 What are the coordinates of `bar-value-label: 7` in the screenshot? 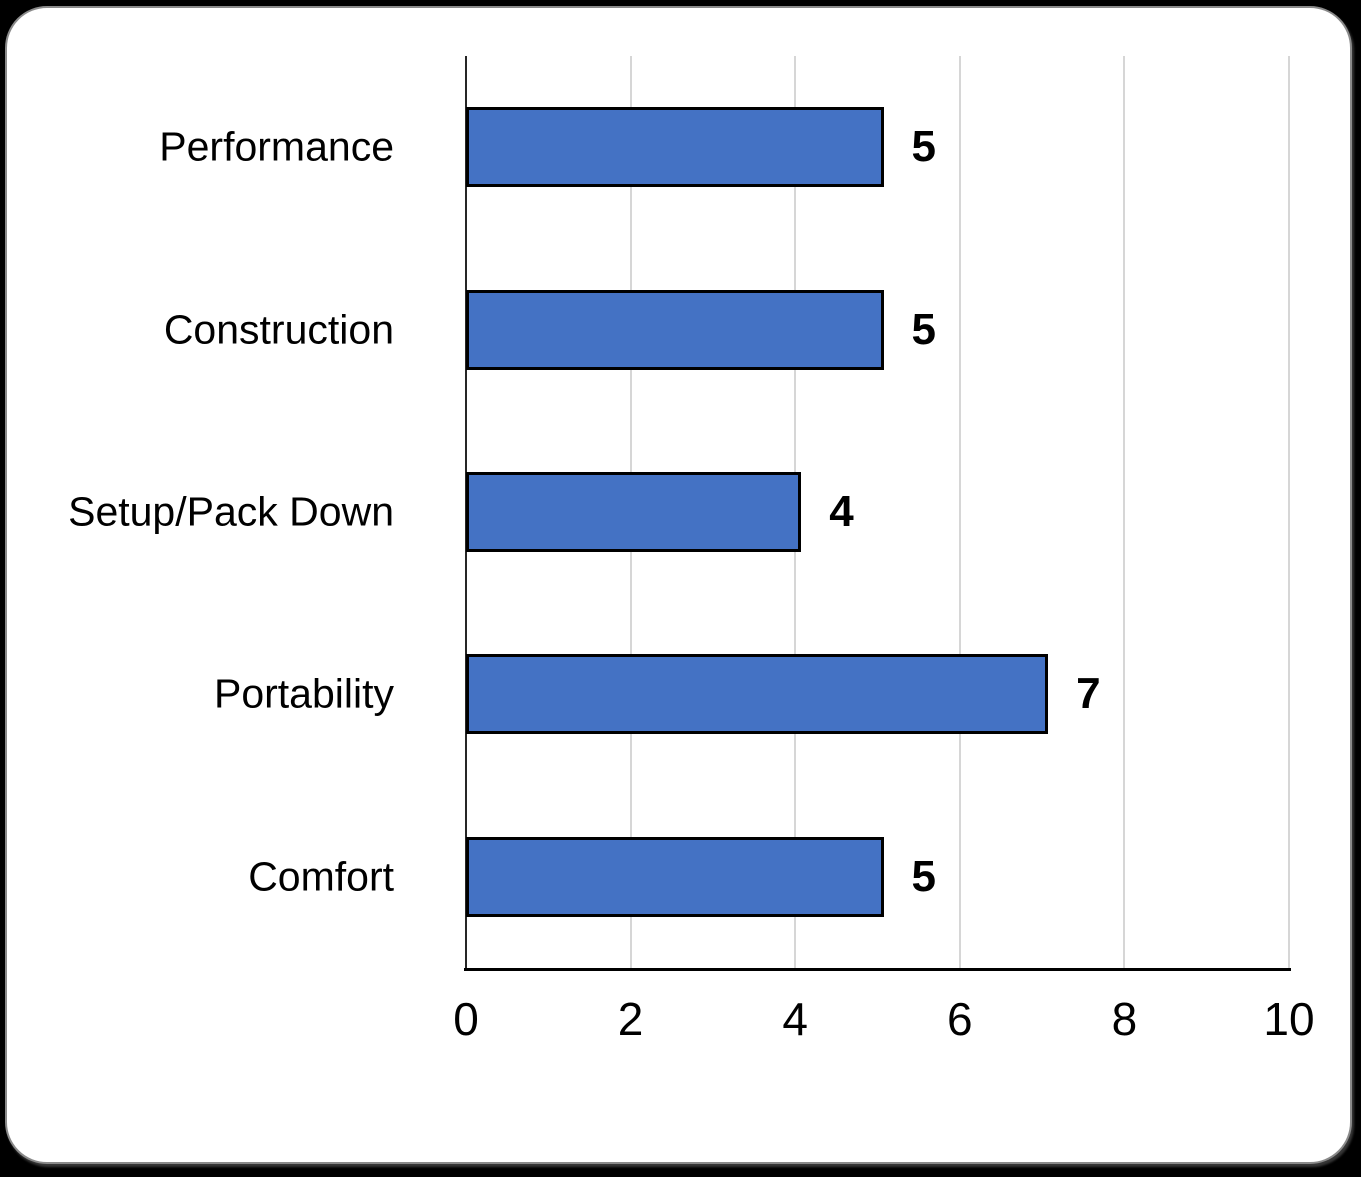 It's located at (1088, 694).